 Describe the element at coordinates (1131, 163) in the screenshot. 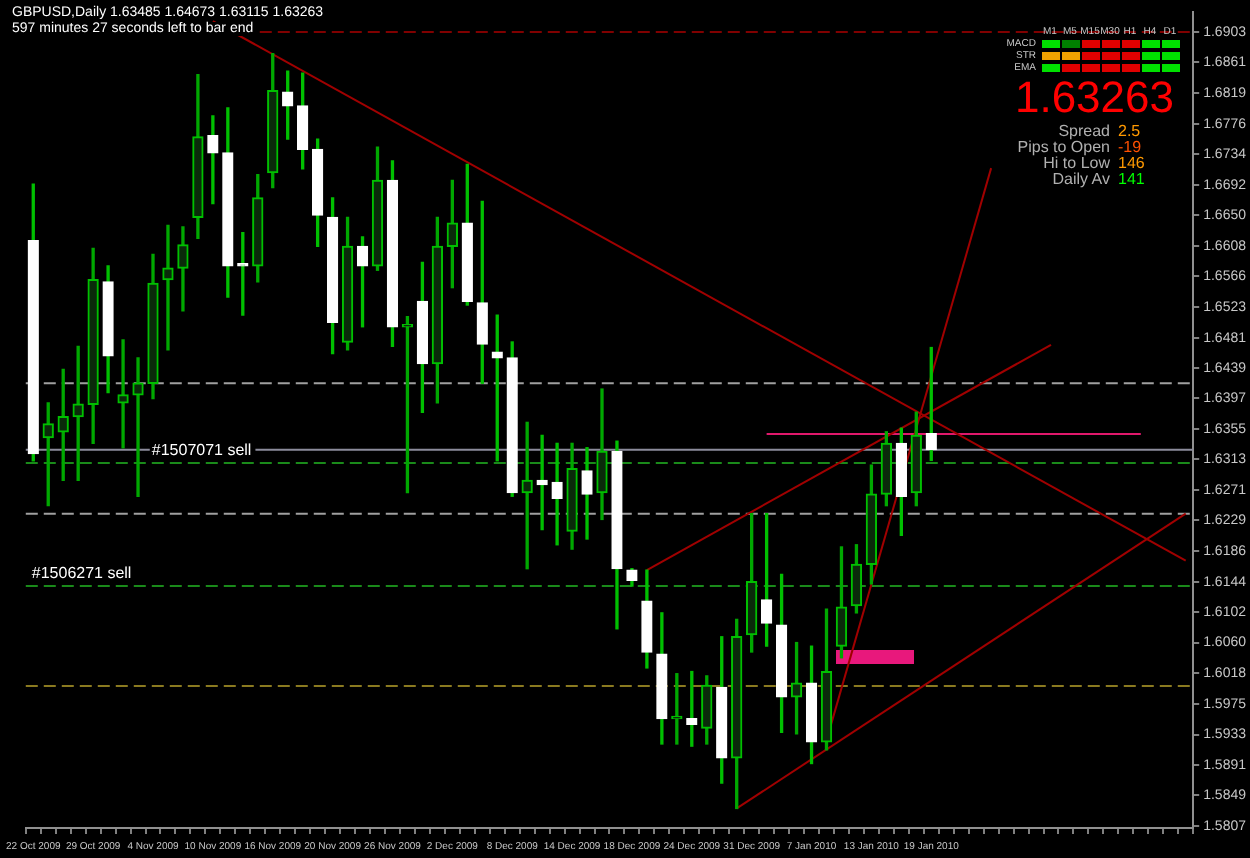

I see `annotation: 146` at that location.